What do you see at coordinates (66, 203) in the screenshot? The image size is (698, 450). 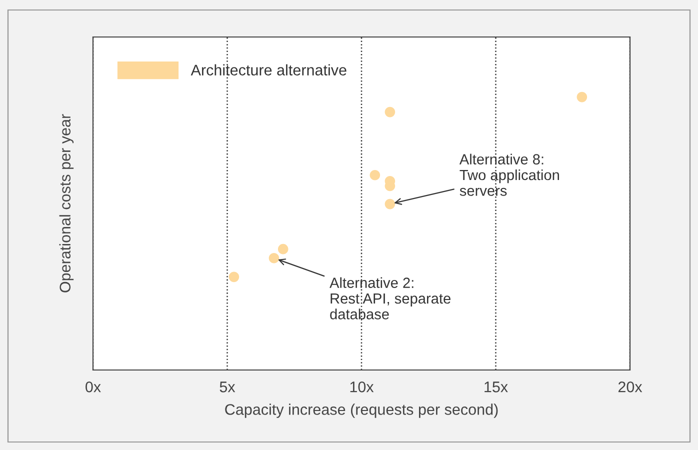 I see `y-axis-title: Operational costs per year` at bounding box center [66, 203].